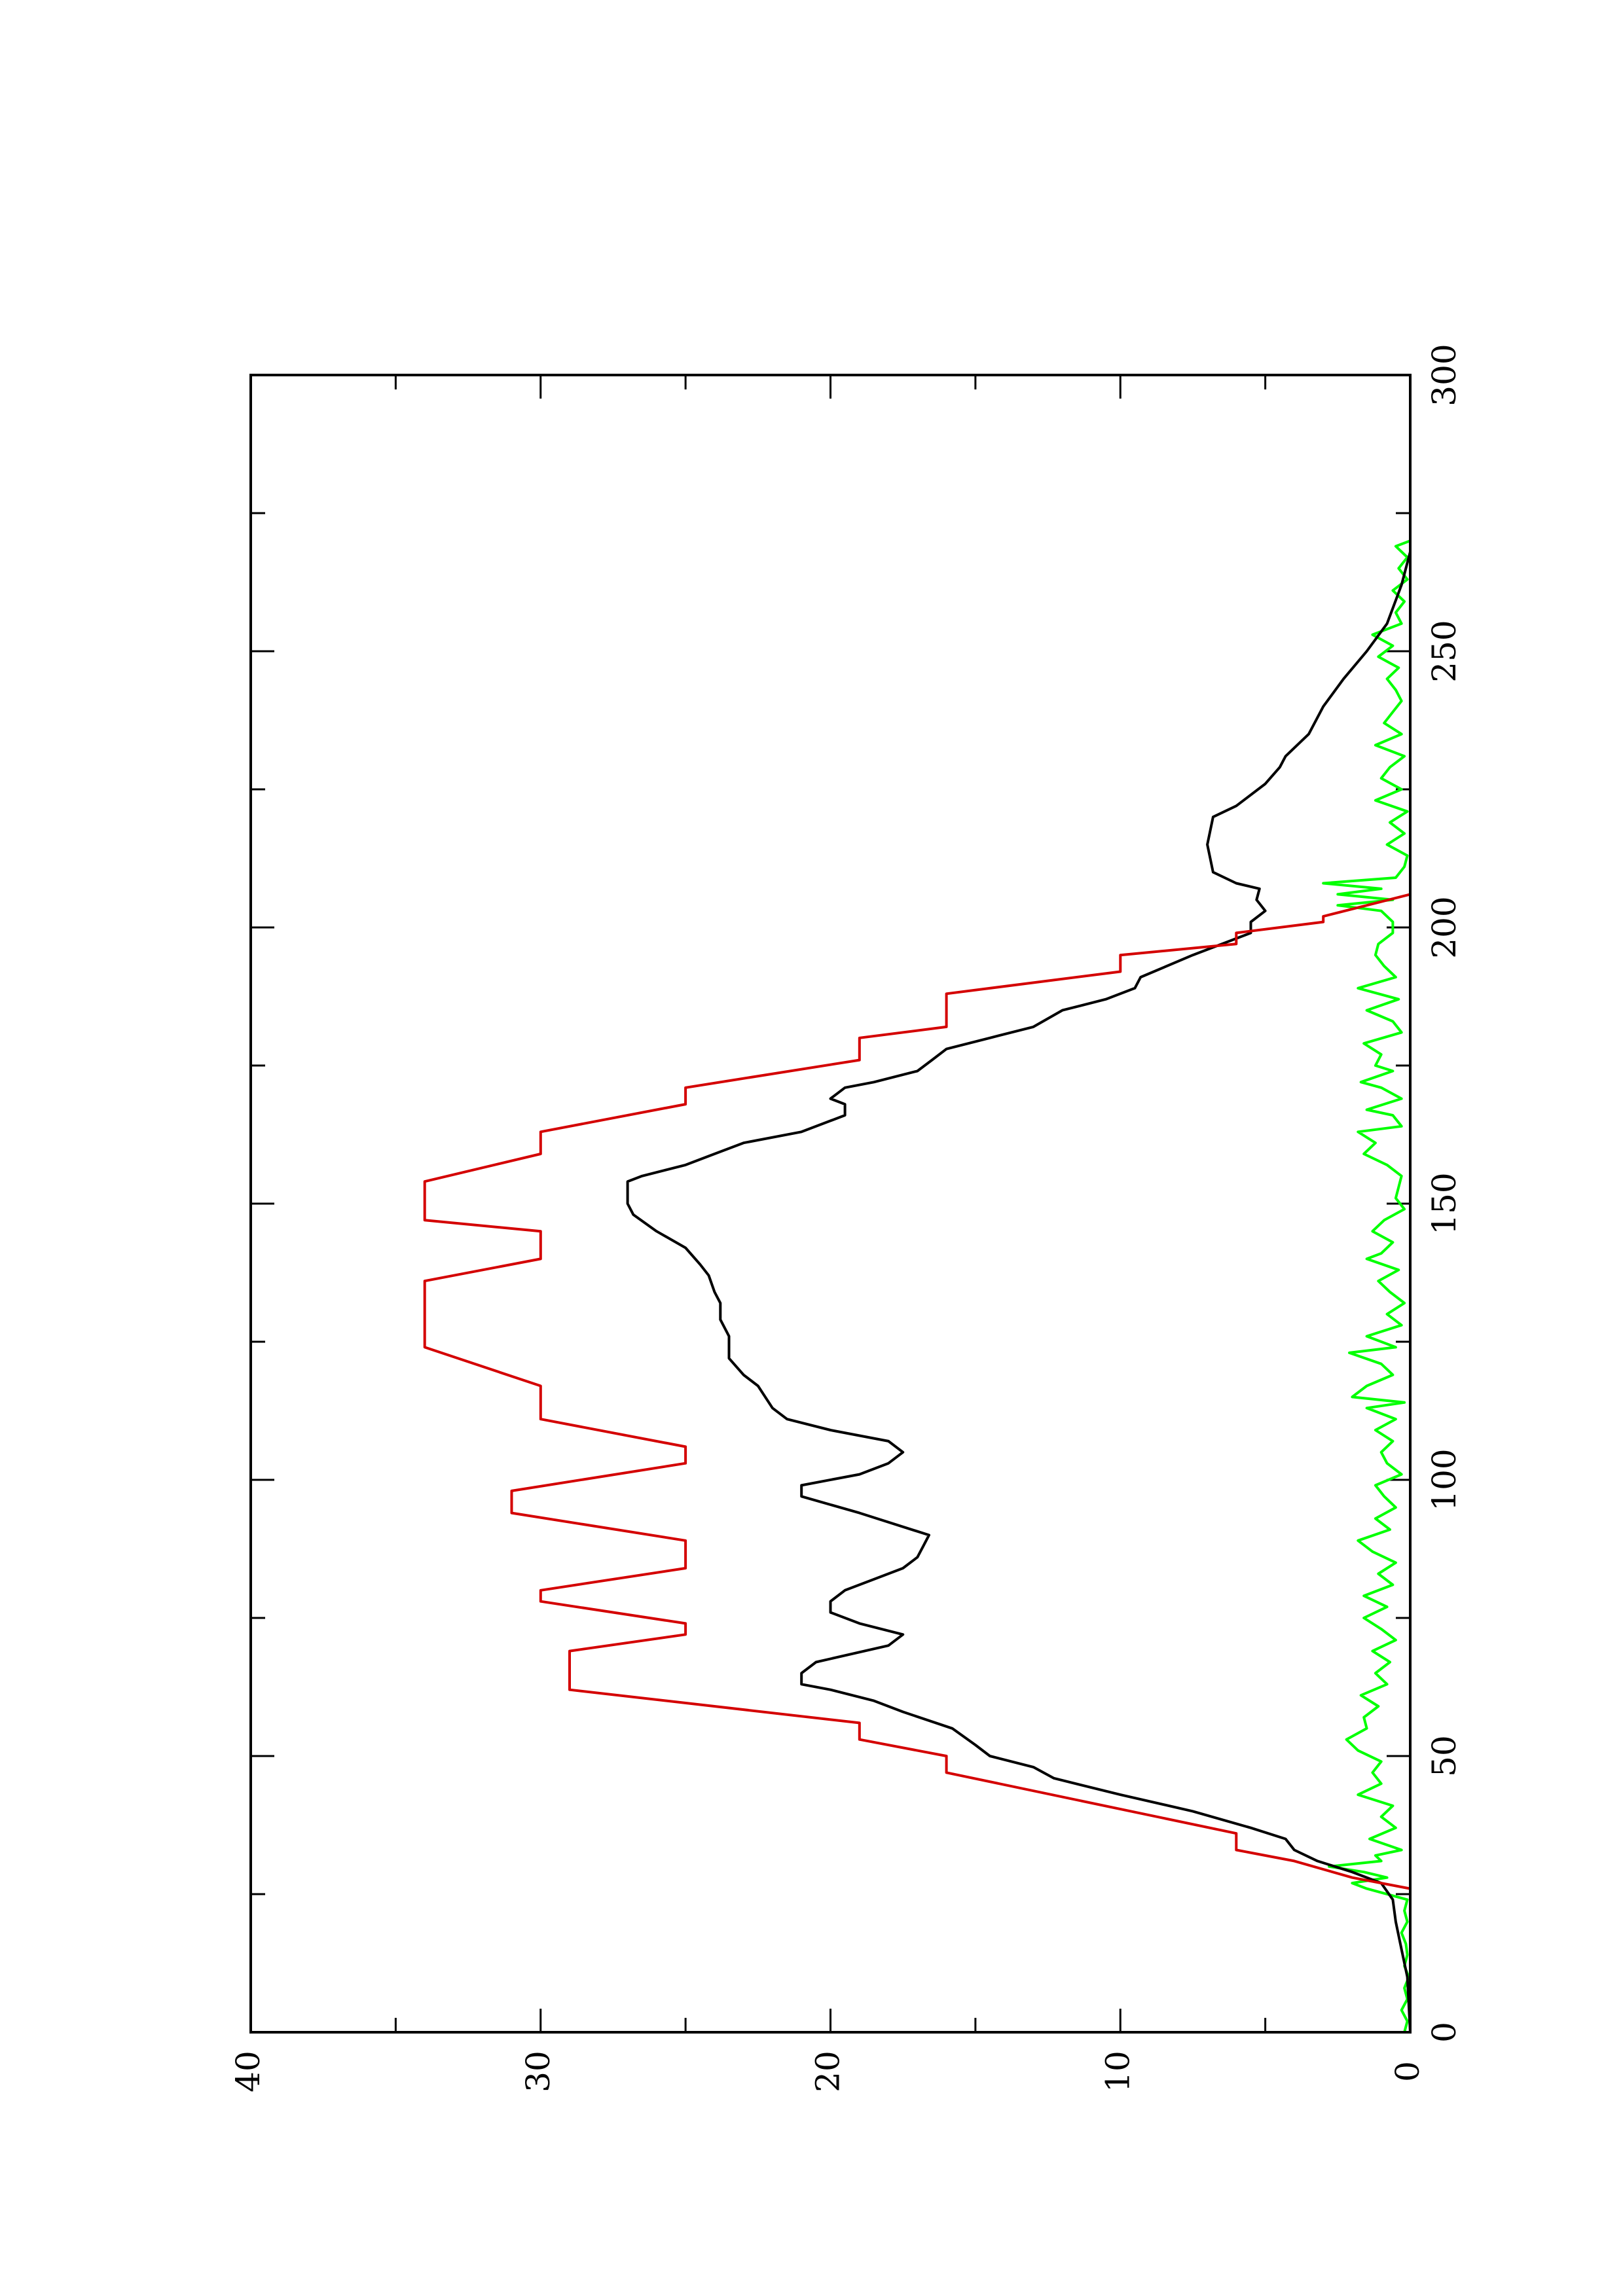  What do you see at coordinates (1118, 2071) in the screenshot?
I see `y-tick-label: 10` at bounding box center [1118, 2071].